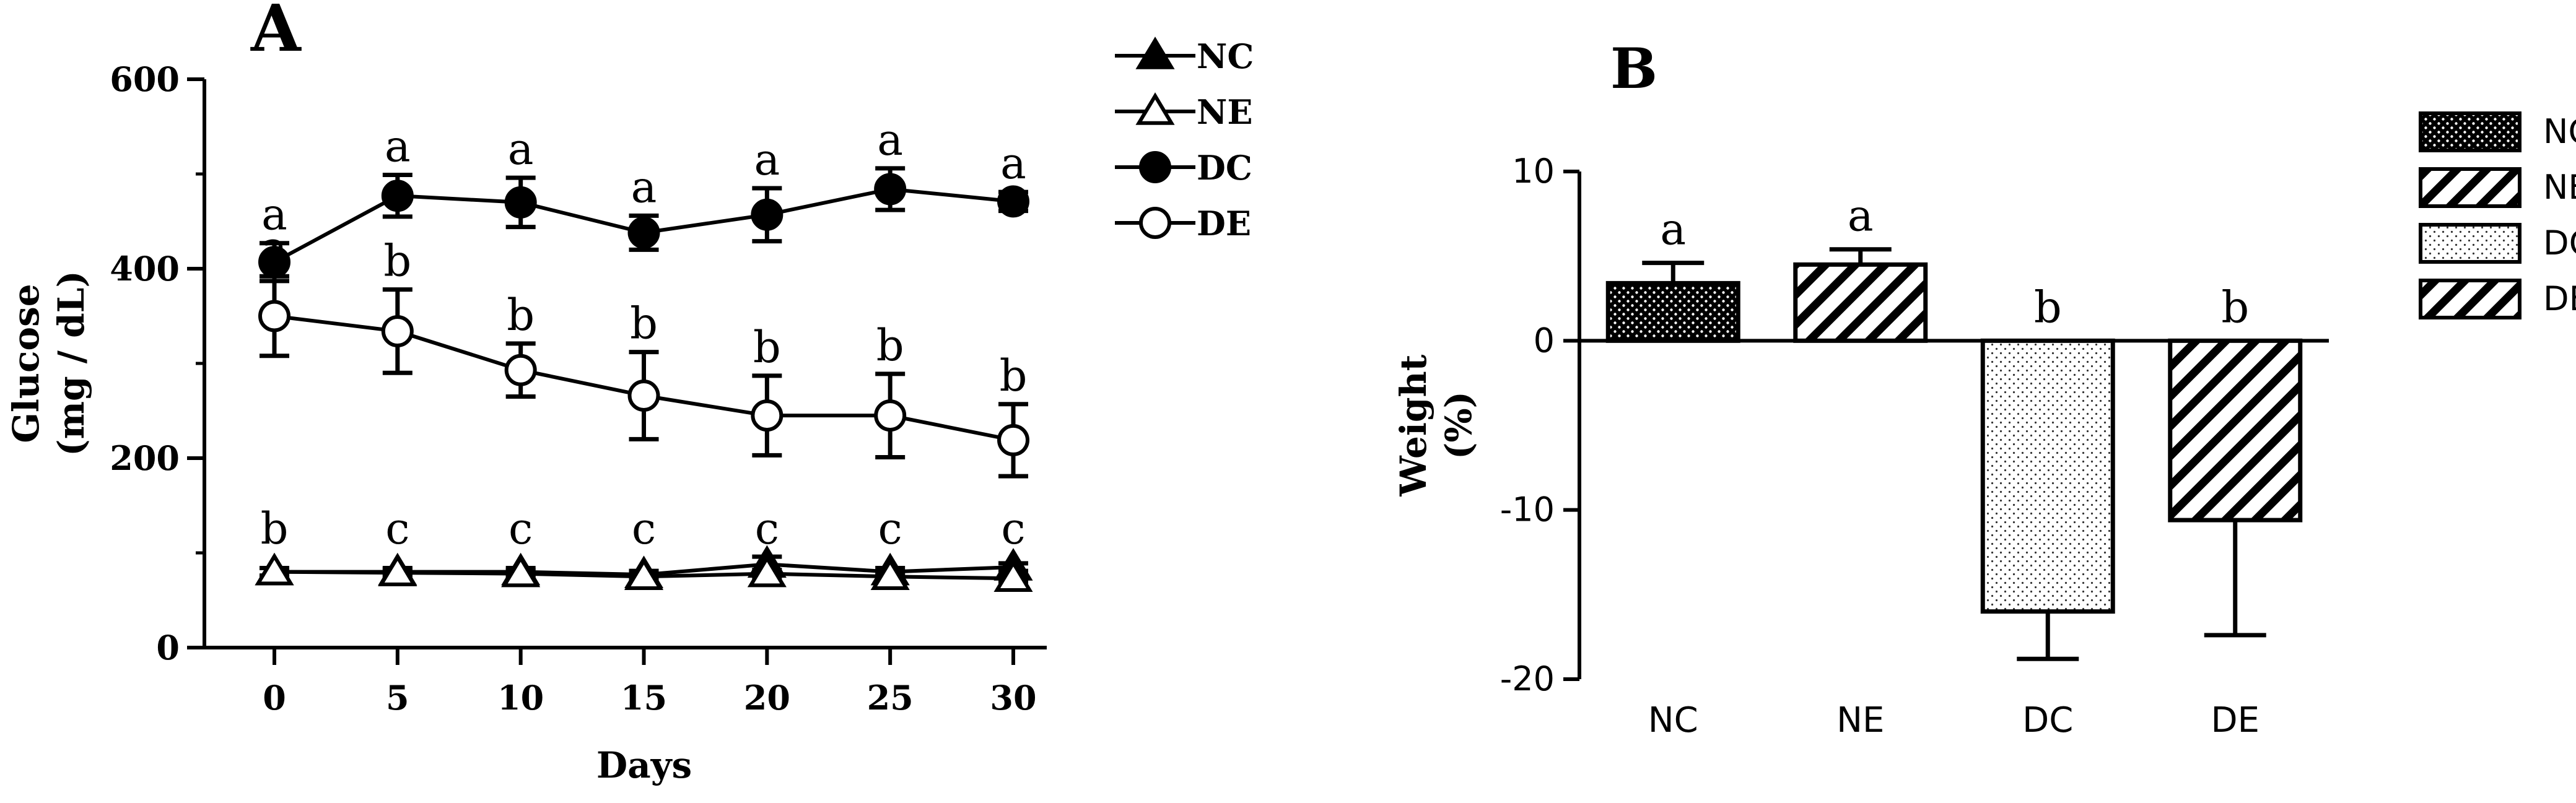 Image resolution: width=2576 pixels, height=803 pixels. I want to click on y-tick-label: 400, so click(145, 269).